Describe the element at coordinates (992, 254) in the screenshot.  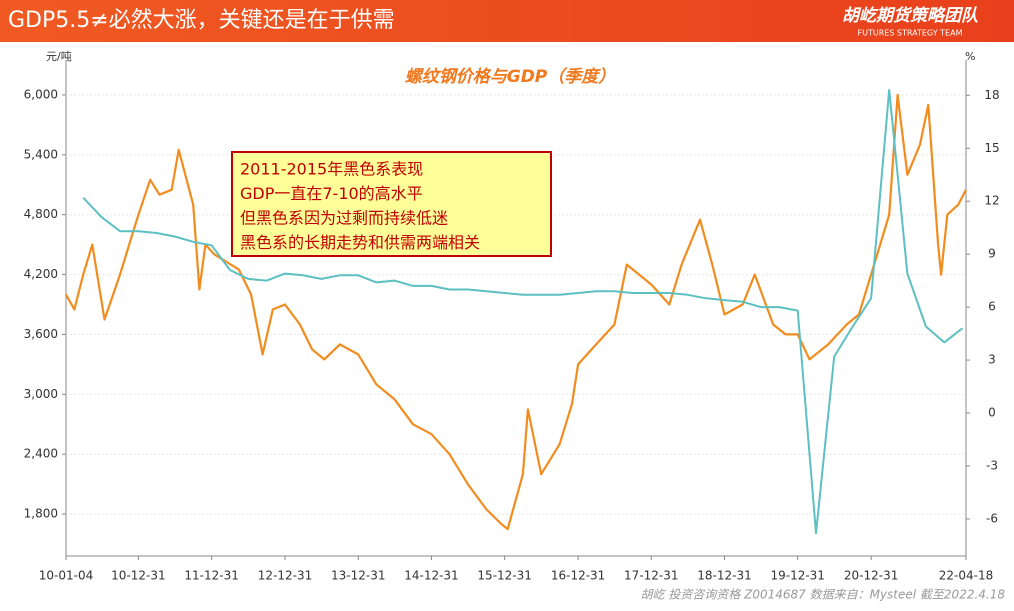
I see `y2-tick-label: 9` at that location.